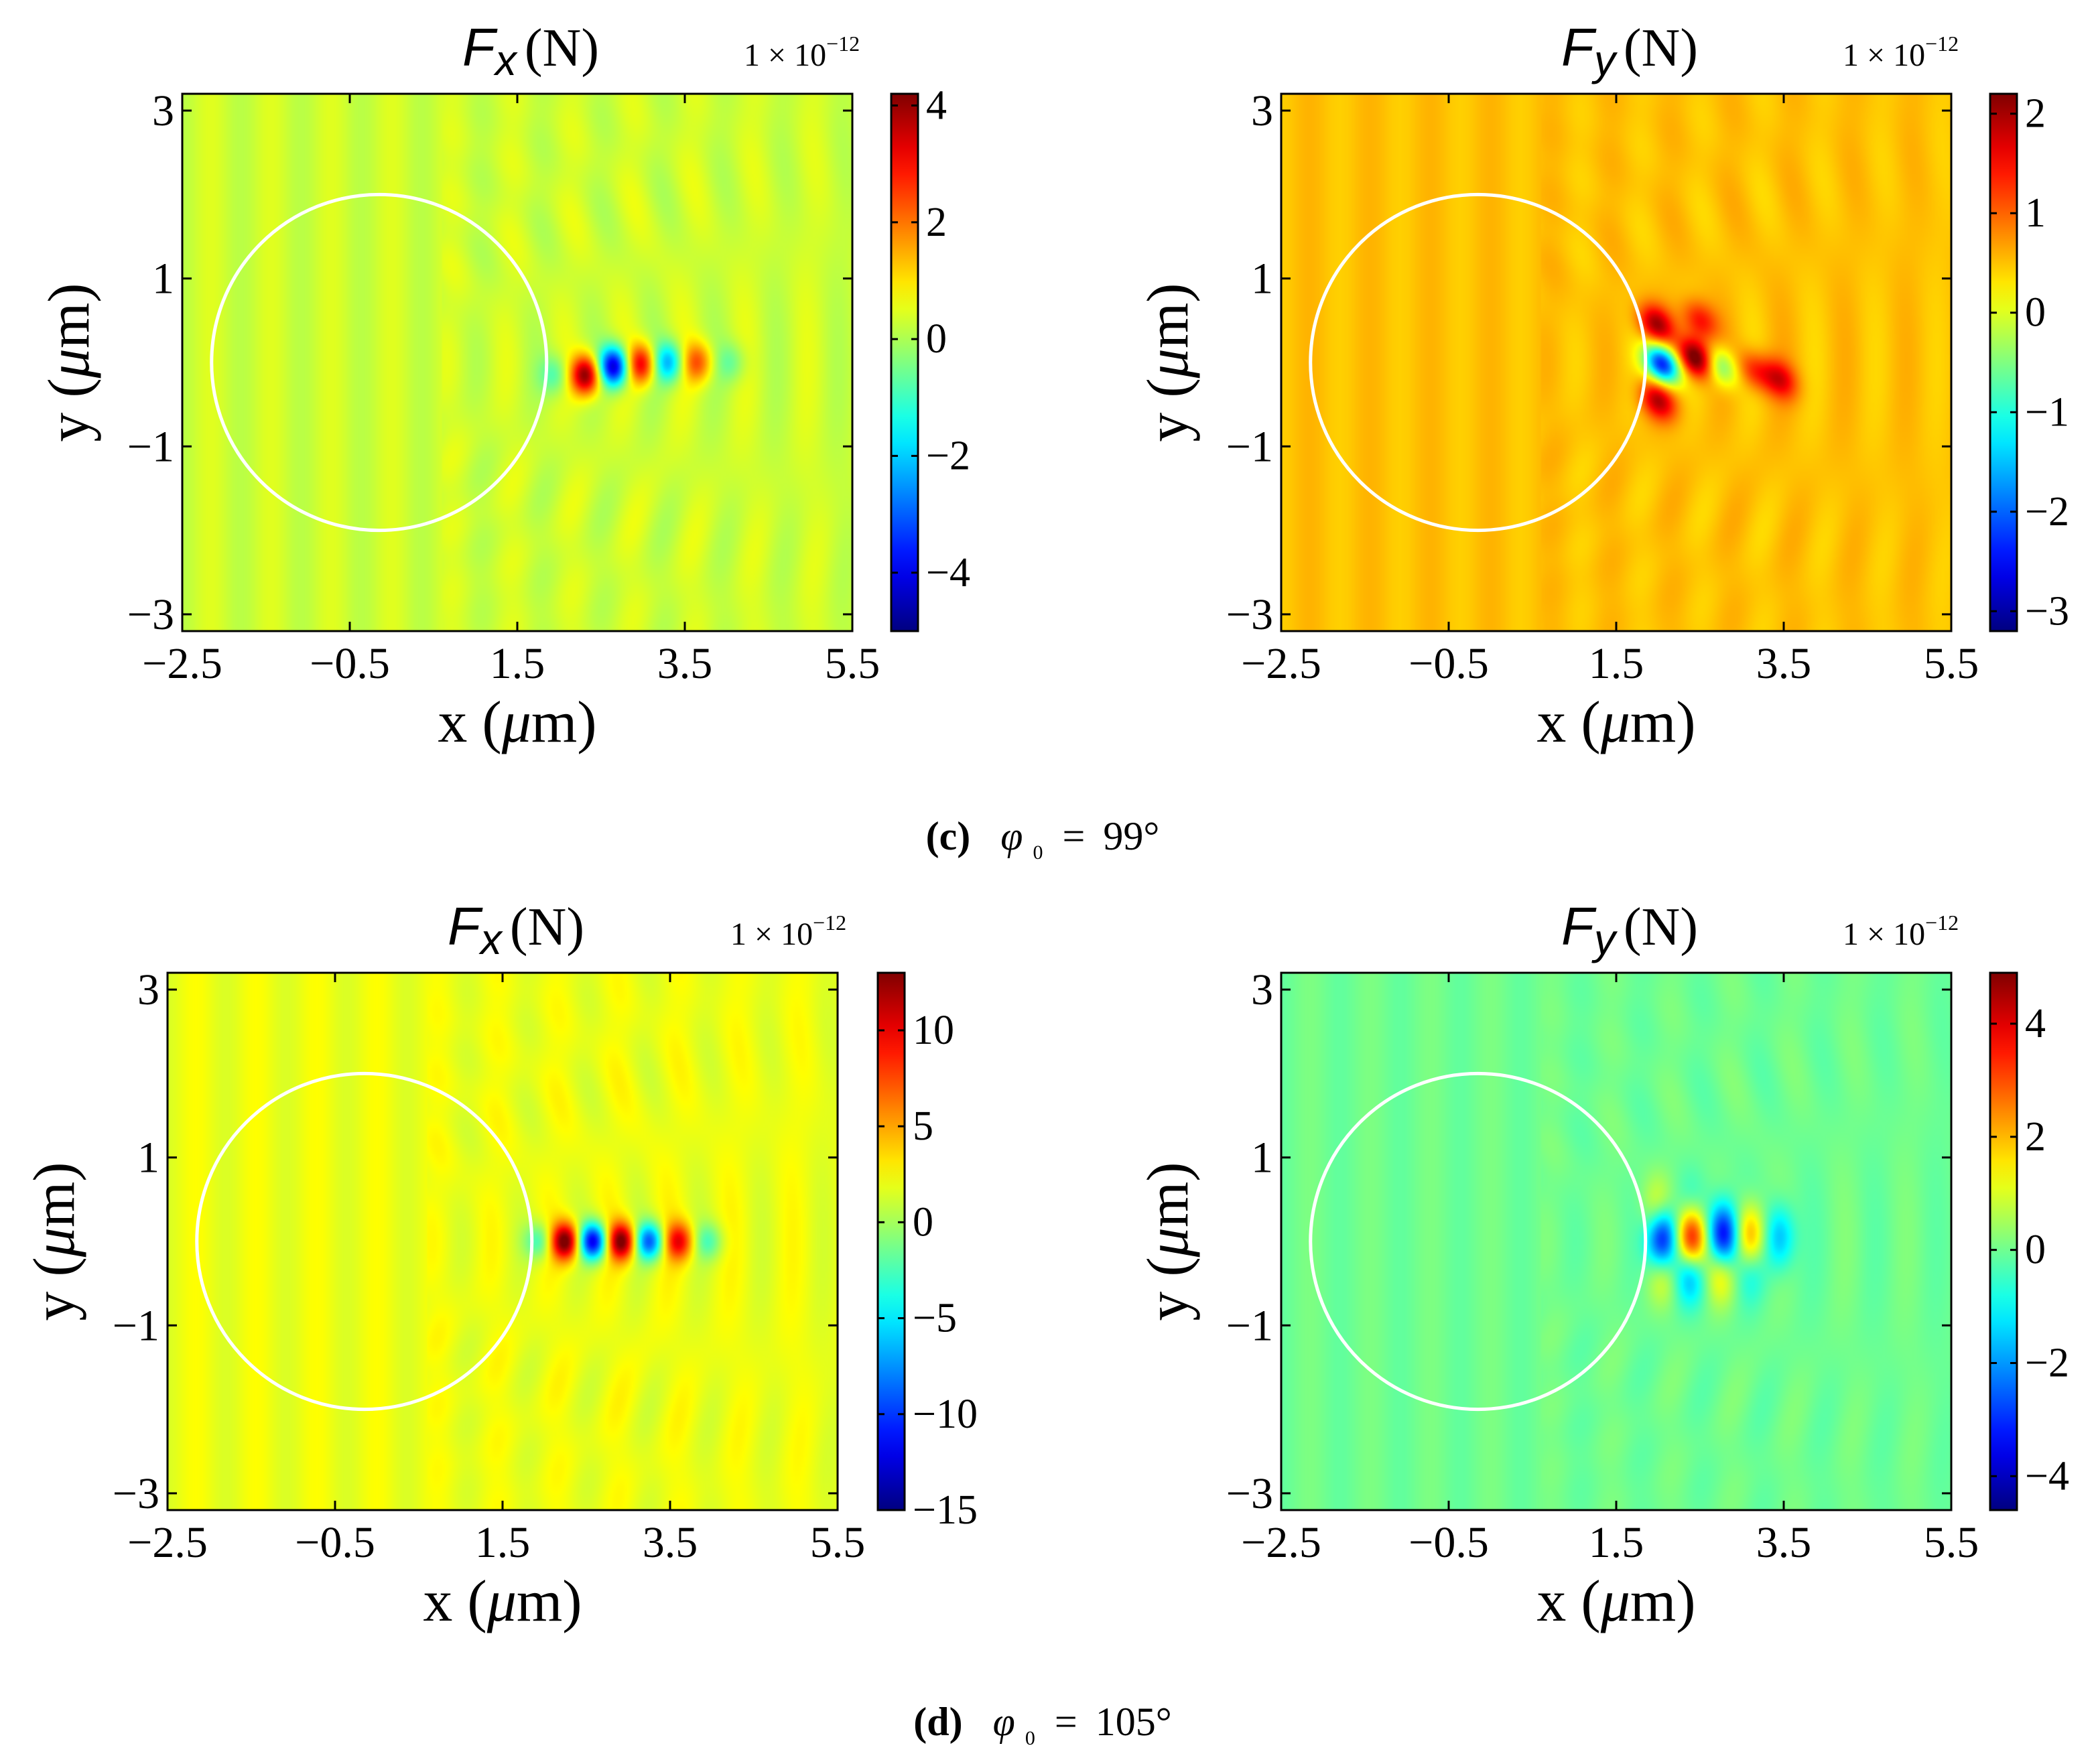 The image size is (2098, 1764). What do you see at coordinates (1030, 1738) in the screenshot?
I see `caption-d-subscript: 0` at bounding box center [1030, 1738].